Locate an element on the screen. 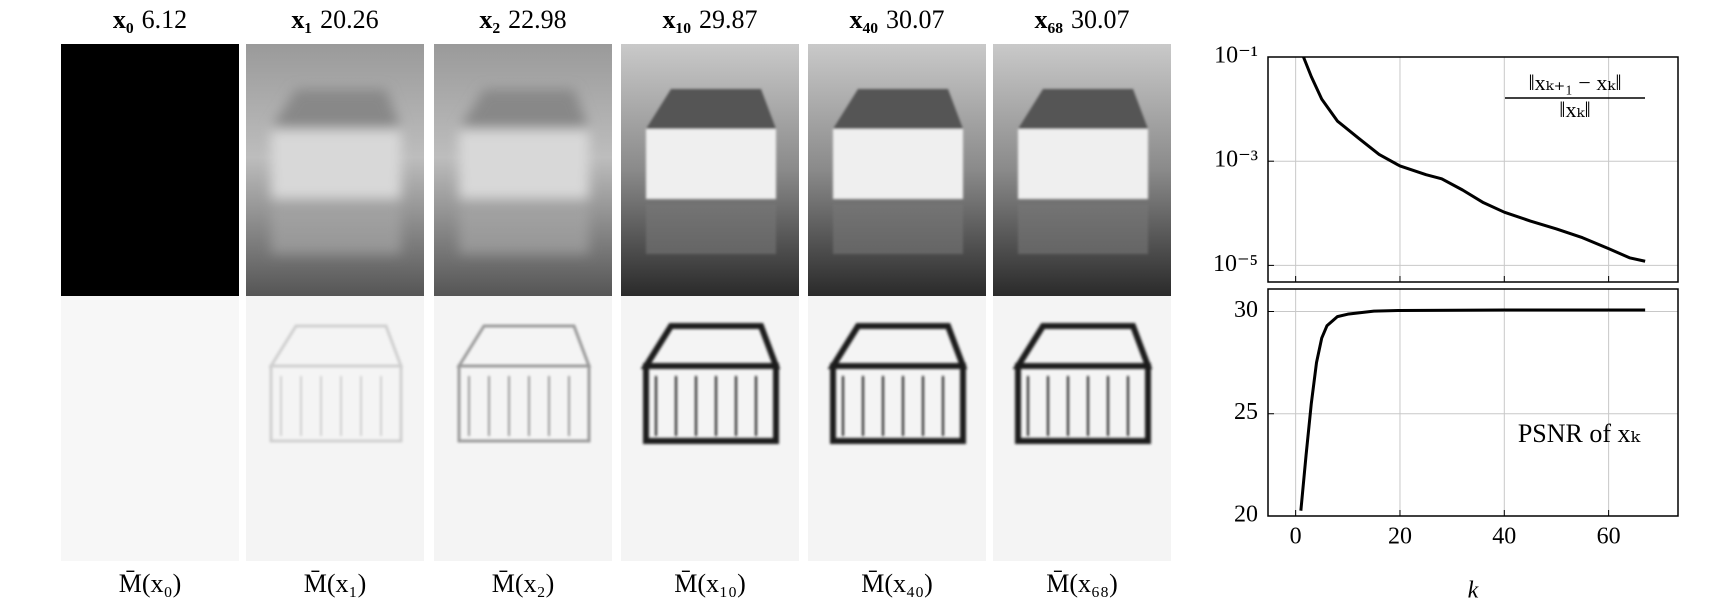 This screenshot has width=1712, height=610. x-axis-label: k is located at coordinates (1473, 591).